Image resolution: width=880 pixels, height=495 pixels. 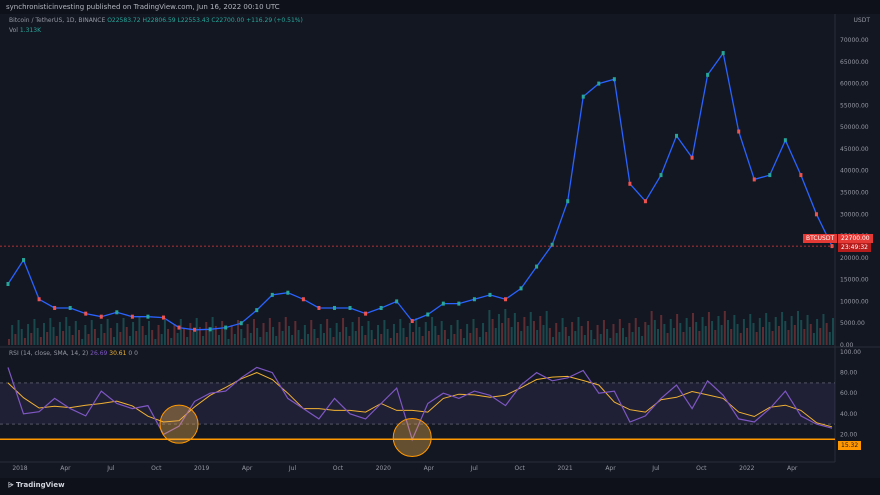 What do you see at coordinates (417, 403) in the screenshot?
I see `rsi-band` at bounding box center [417, 403].